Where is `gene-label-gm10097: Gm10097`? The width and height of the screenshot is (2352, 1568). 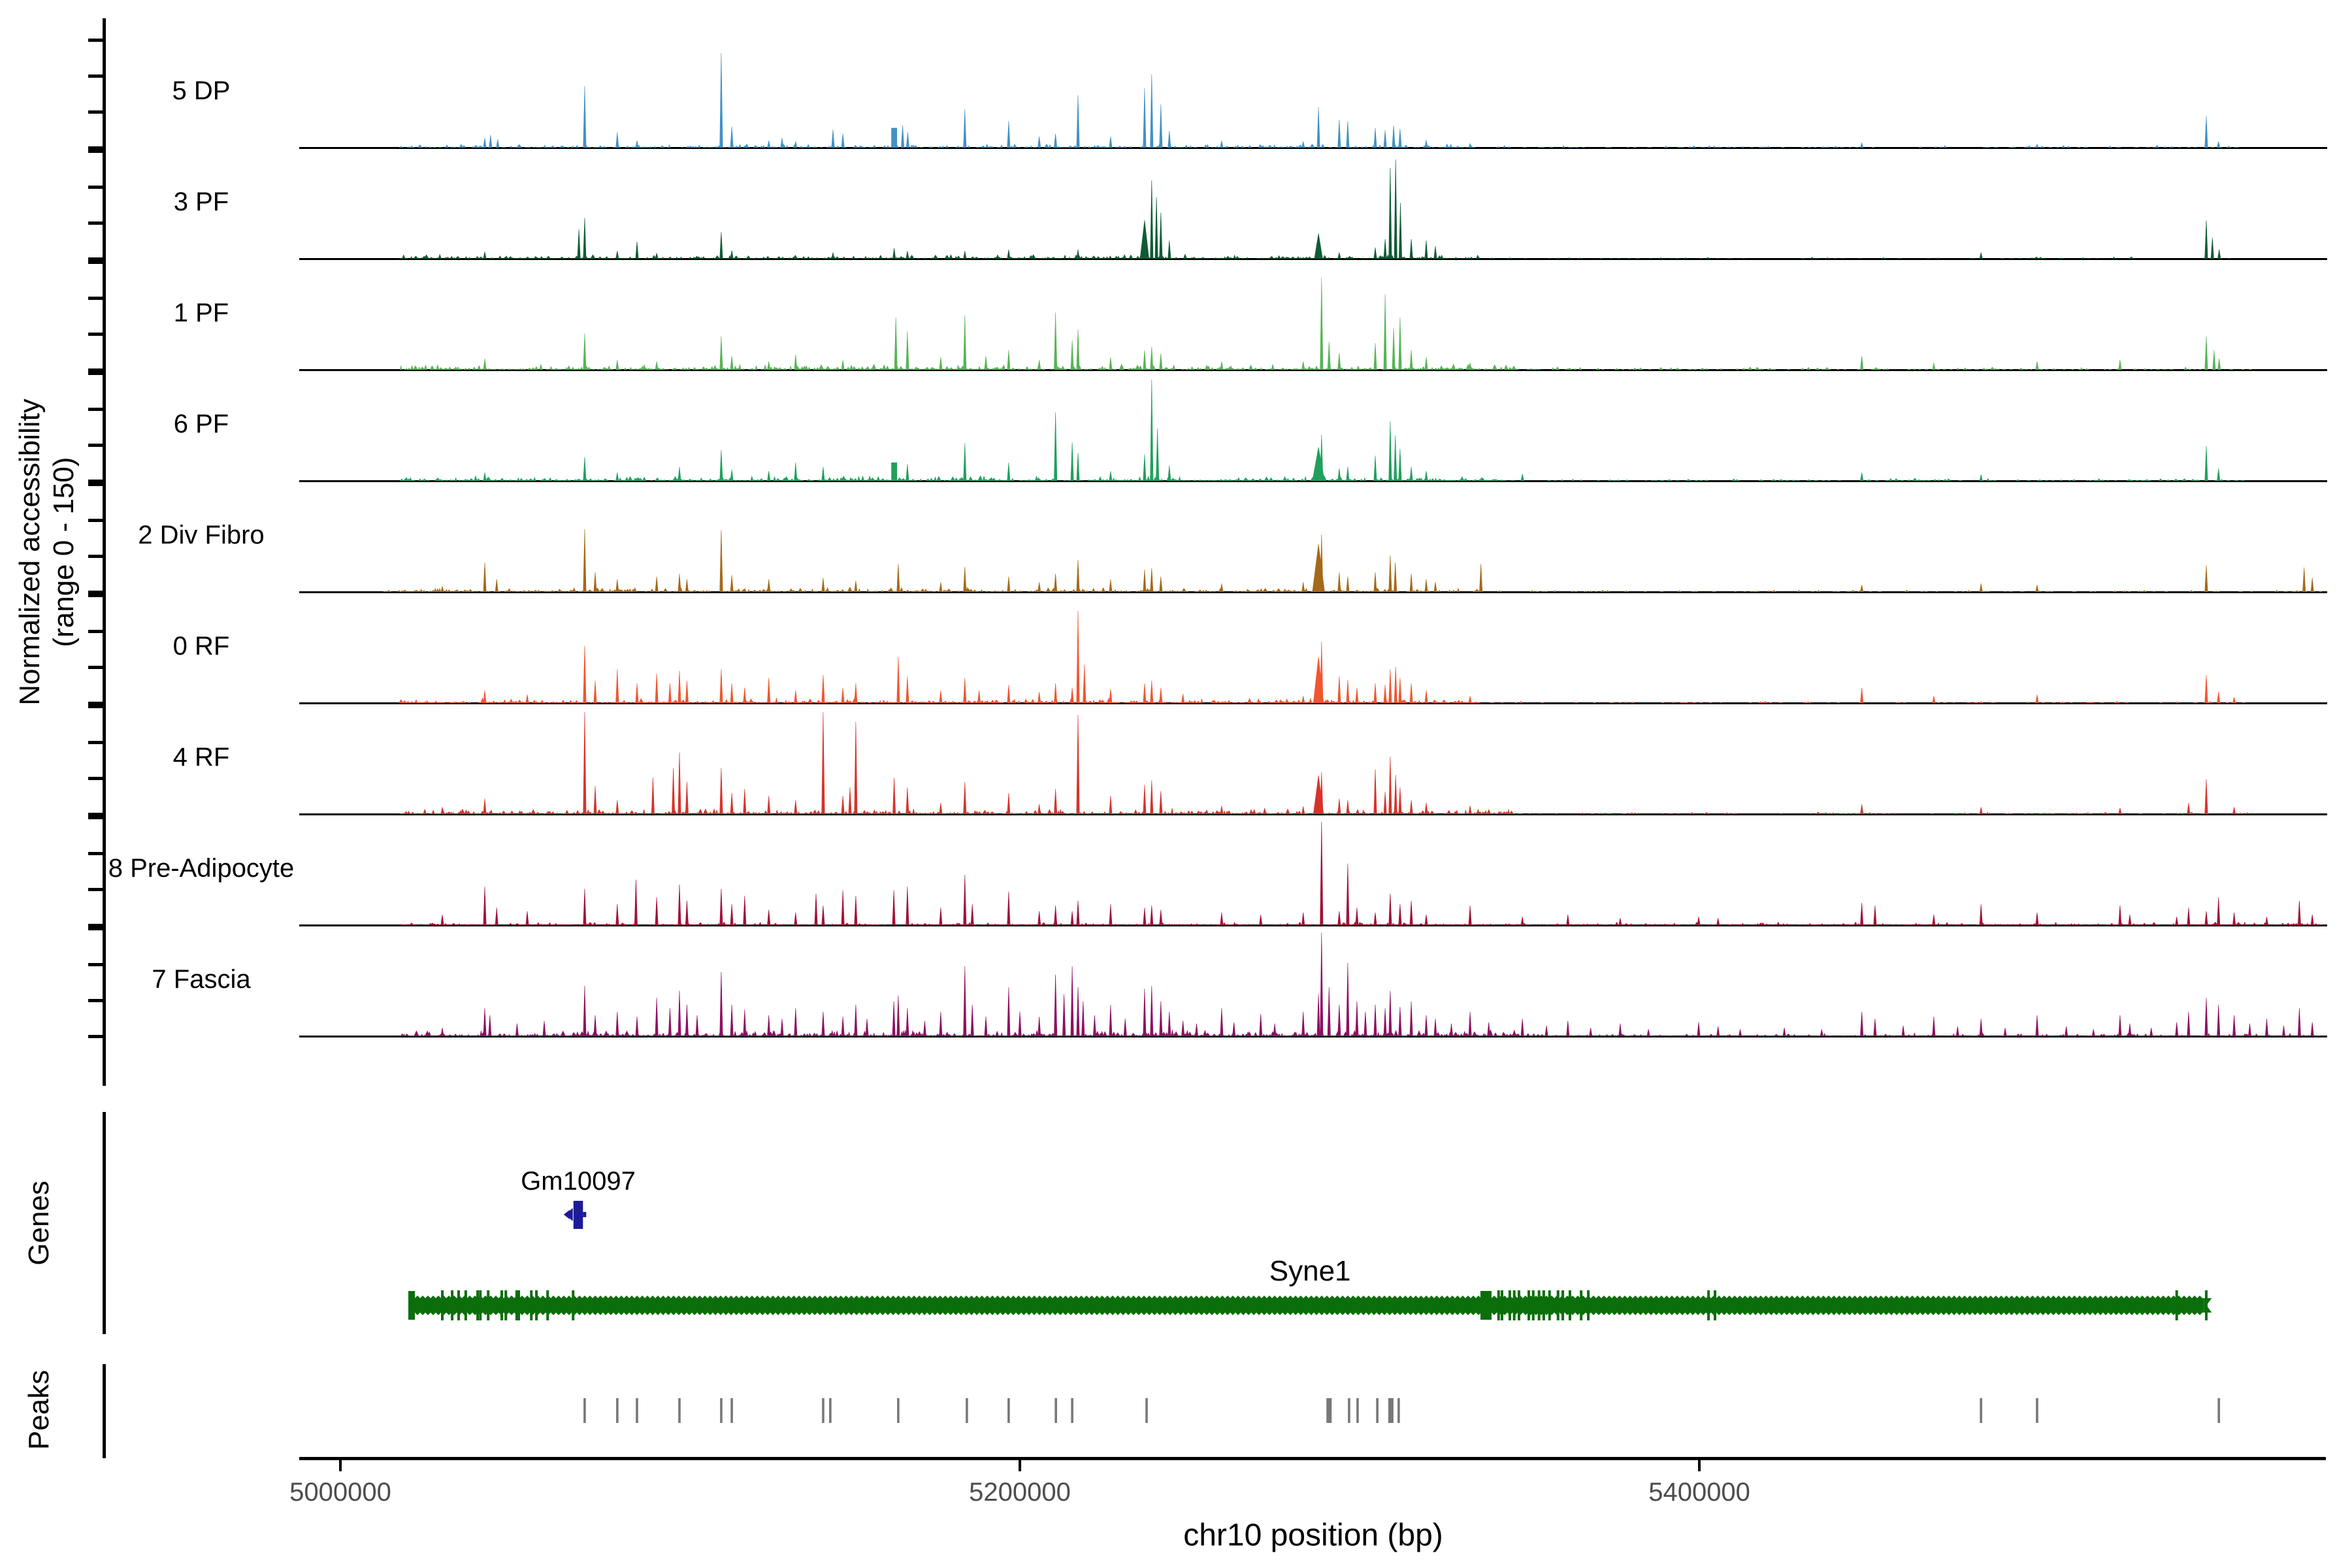 gene-label-gm10097: Gm10097 is located at coordinates (578, 1181).